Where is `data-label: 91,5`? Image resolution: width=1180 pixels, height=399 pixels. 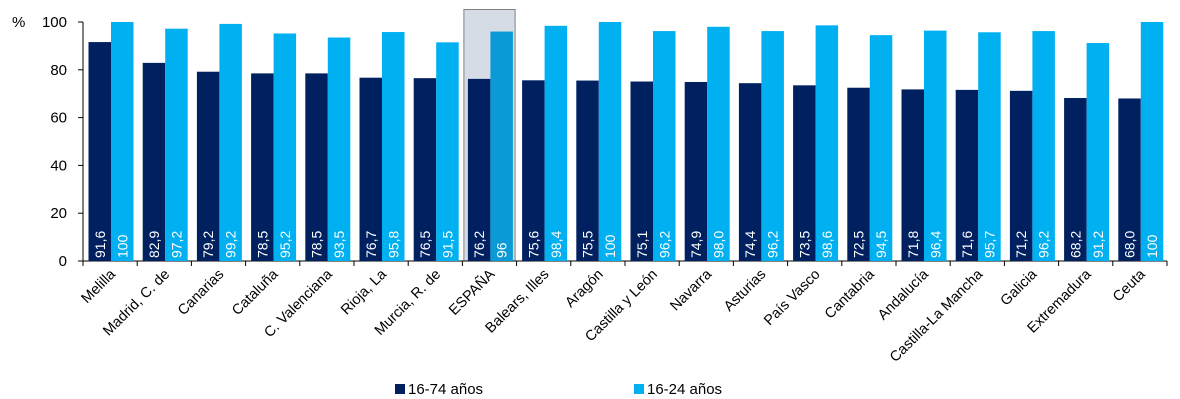
data-label: 91,5 is located at coordinates (447, 244).